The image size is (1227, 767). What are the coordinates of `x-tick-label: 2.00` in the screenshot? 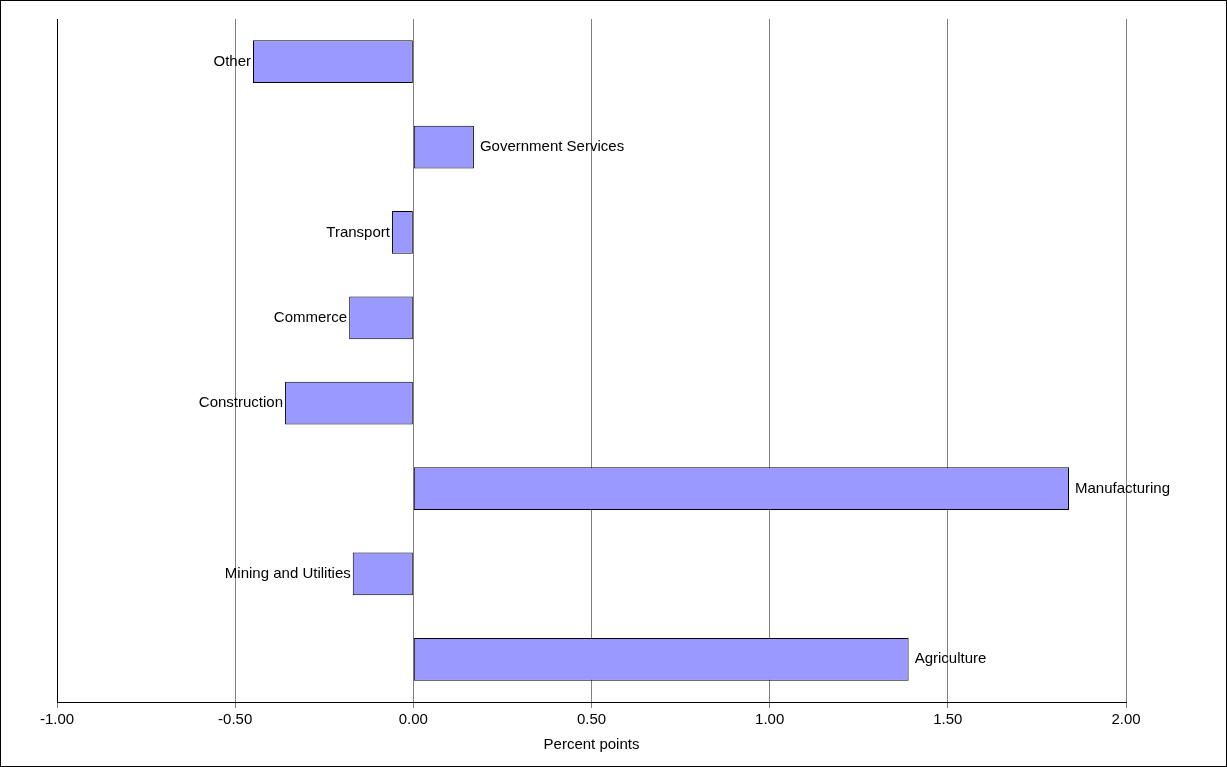 It's located at (1126, 719).